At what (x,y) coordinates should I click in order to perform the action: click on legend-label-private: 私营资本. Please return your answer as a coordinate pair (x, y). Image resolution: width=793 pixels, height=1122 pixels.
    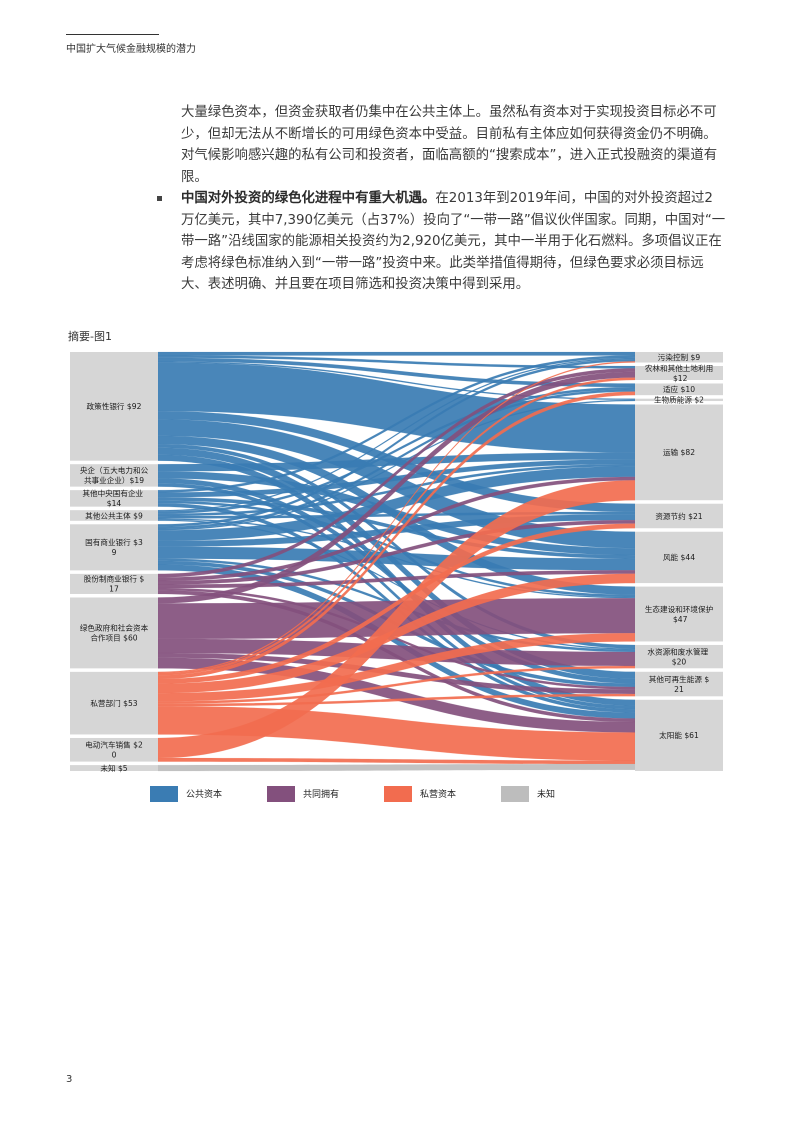
    Looking at the image, I should click on (438, 795).